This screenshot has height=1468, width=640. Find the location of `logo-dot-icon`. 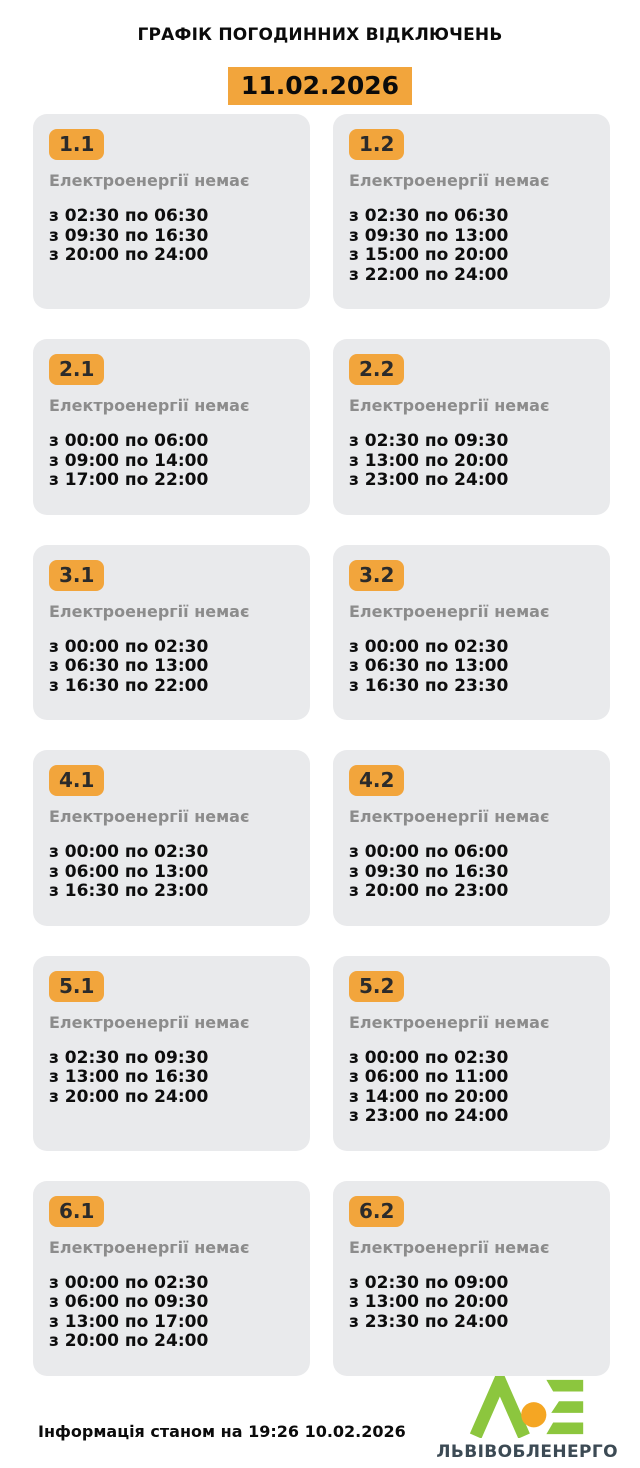

logo-dot-icon is located at coordinates (534, 1414).